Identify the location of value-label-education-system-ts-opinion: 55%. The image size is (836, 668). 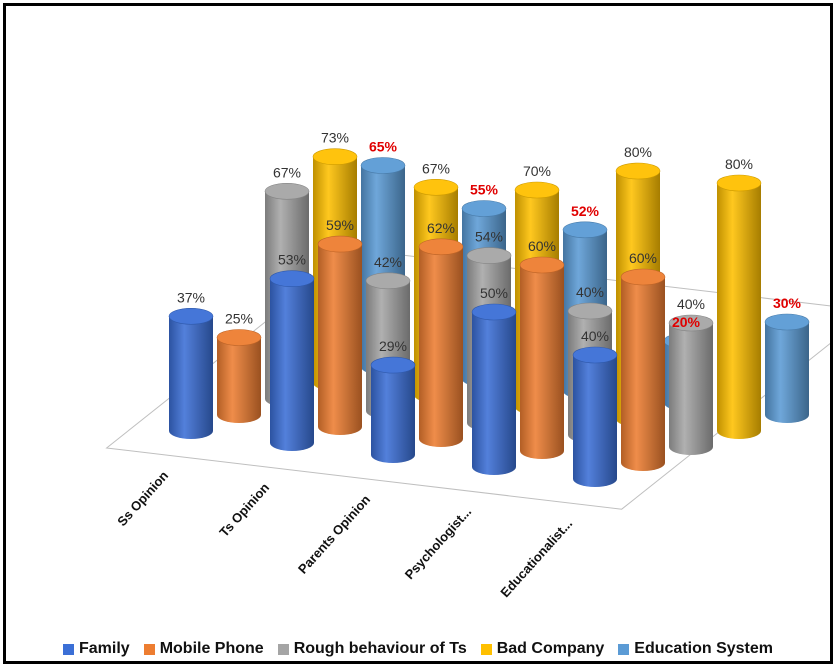
(484, 190).